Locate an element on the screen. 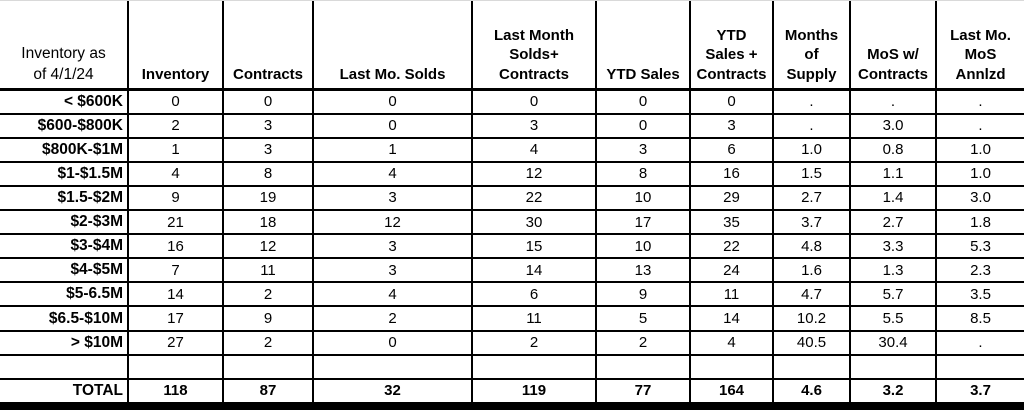  value-cell: 15 is located at coordinates (534, 246).